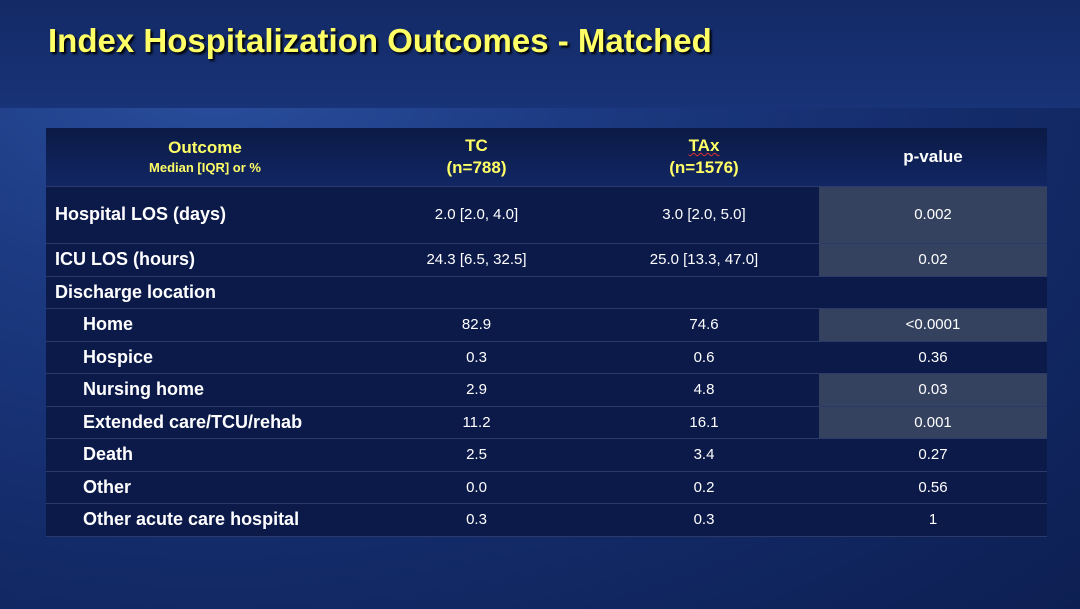 The image size is (1080, 609). Describe the element at coordinates (205, 168) in the screenshot. I see `header-outcome-sub: Median [IQR] or %` at that location.